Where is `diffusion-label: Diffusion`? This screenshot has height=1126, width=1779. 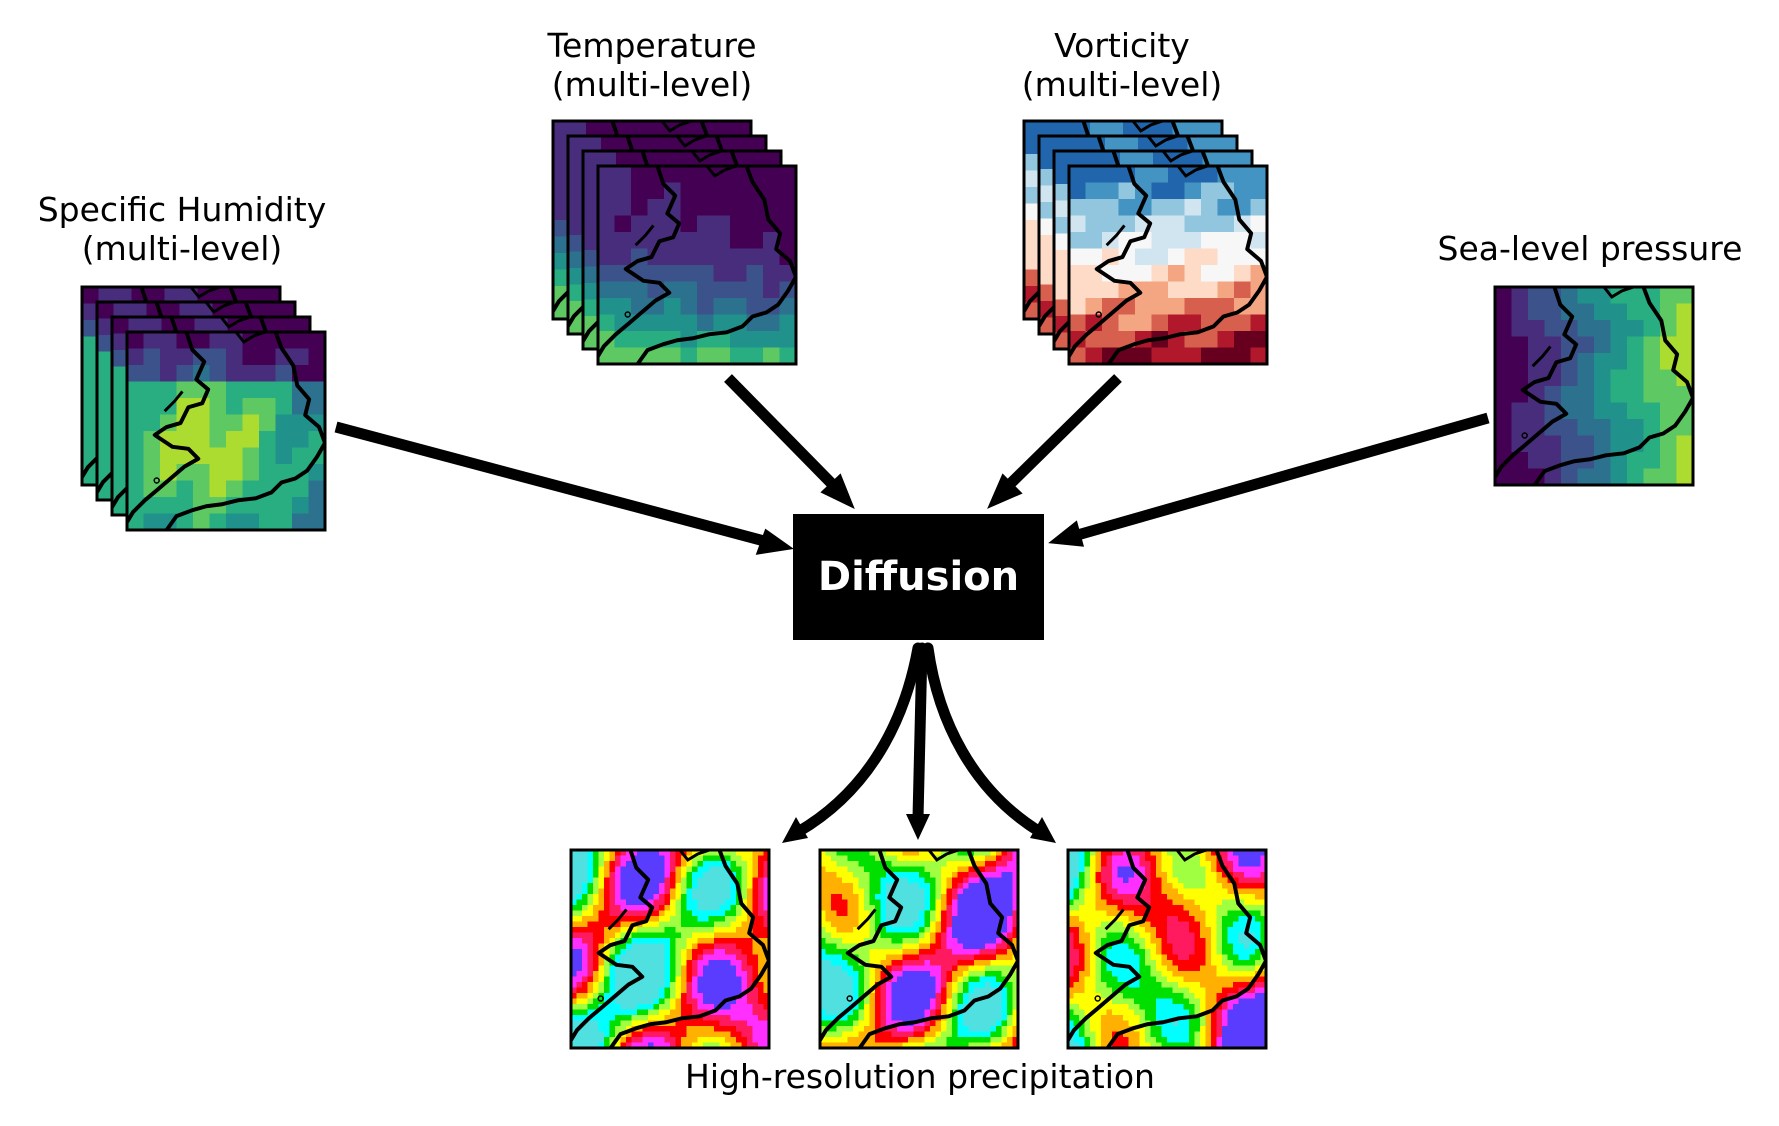 diffusion-label: Diffusion is located at coordinates (918, 577).